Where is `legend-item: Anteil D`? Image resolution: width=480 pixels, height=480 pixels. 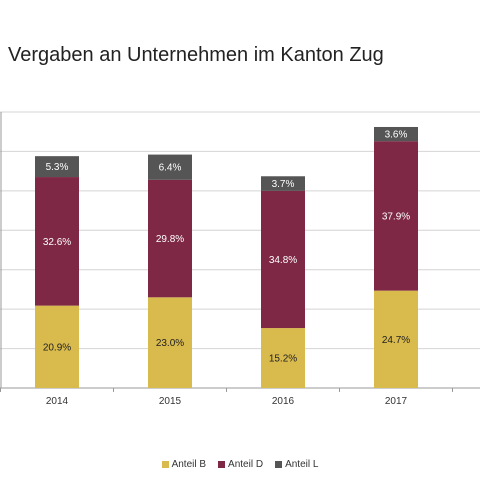
legend-item: Anteil D is located at coordinates (240, 464).